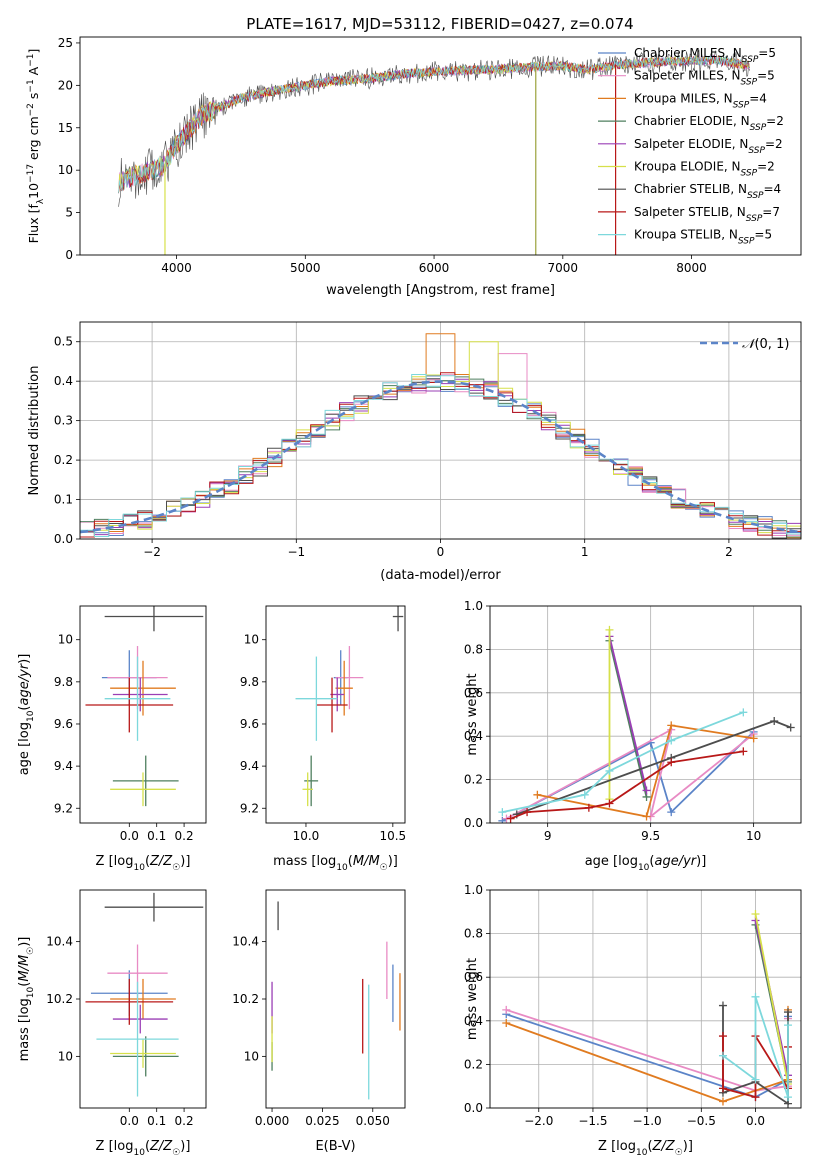  I want to click on legend-label: Salpeter STELIB, NSSP=7, so click(707, 214).